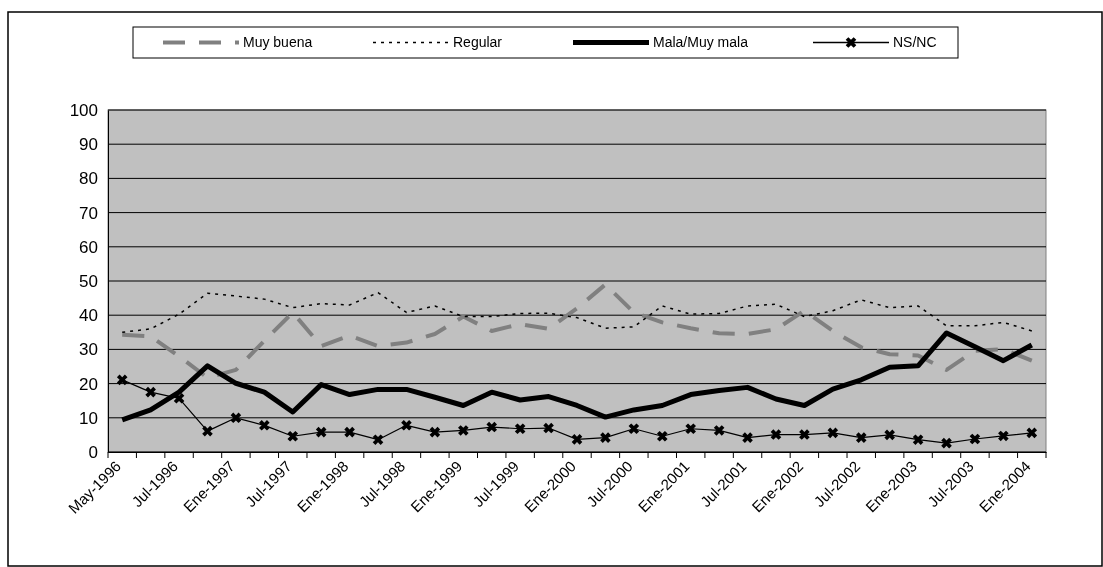 This screenshot has width=1103, height=567. I want to click on legend-label: NS/NC, so click(915, 42).